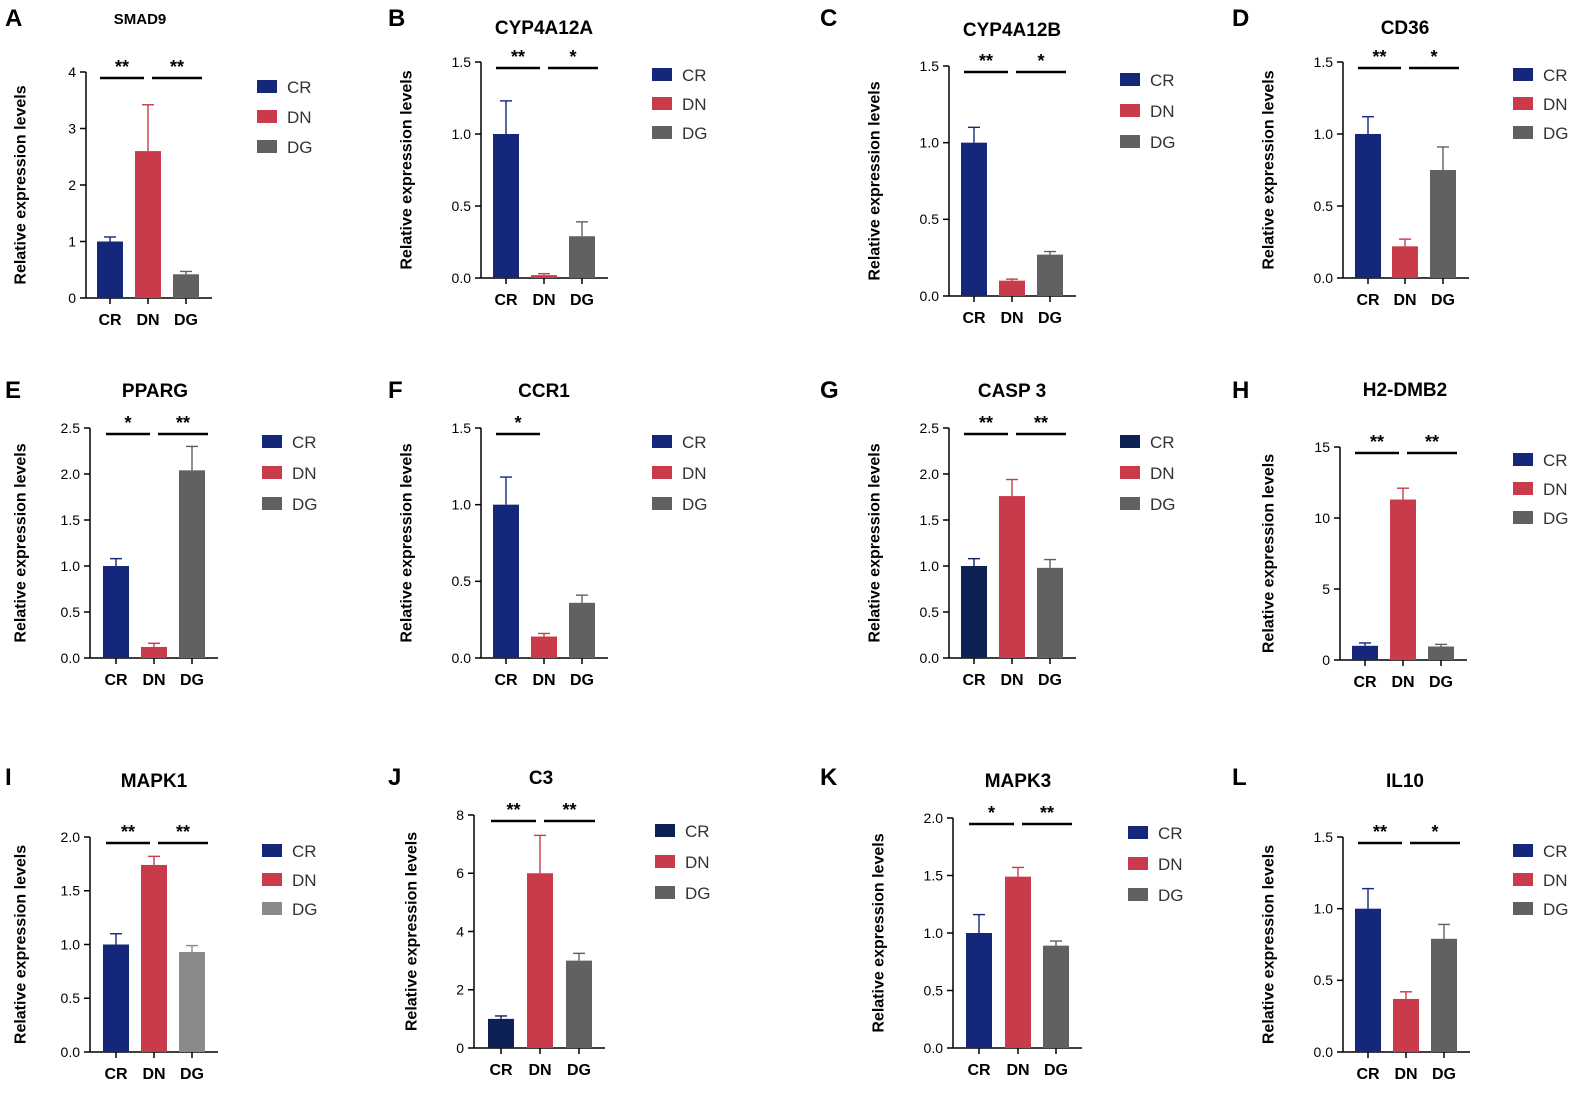 The width and height of the screenshot is (1589, 1095). What do you see at coordinates (8, 777) in the screenshot?
I see `panel-letter-i: I` at bounding box center [8, 777].